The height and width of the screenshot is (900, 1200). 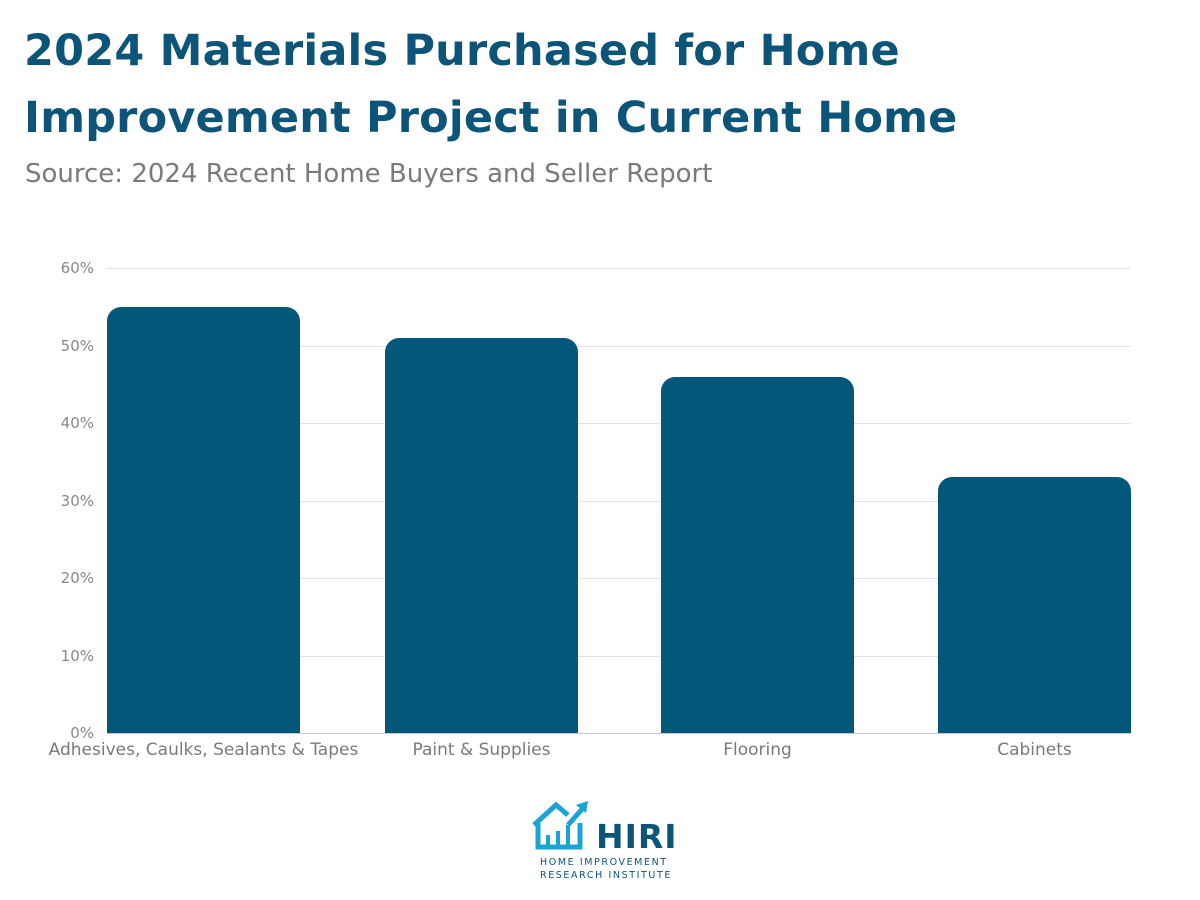 I want to click on y-tick-label: 60%, so click(x=77, y=268).